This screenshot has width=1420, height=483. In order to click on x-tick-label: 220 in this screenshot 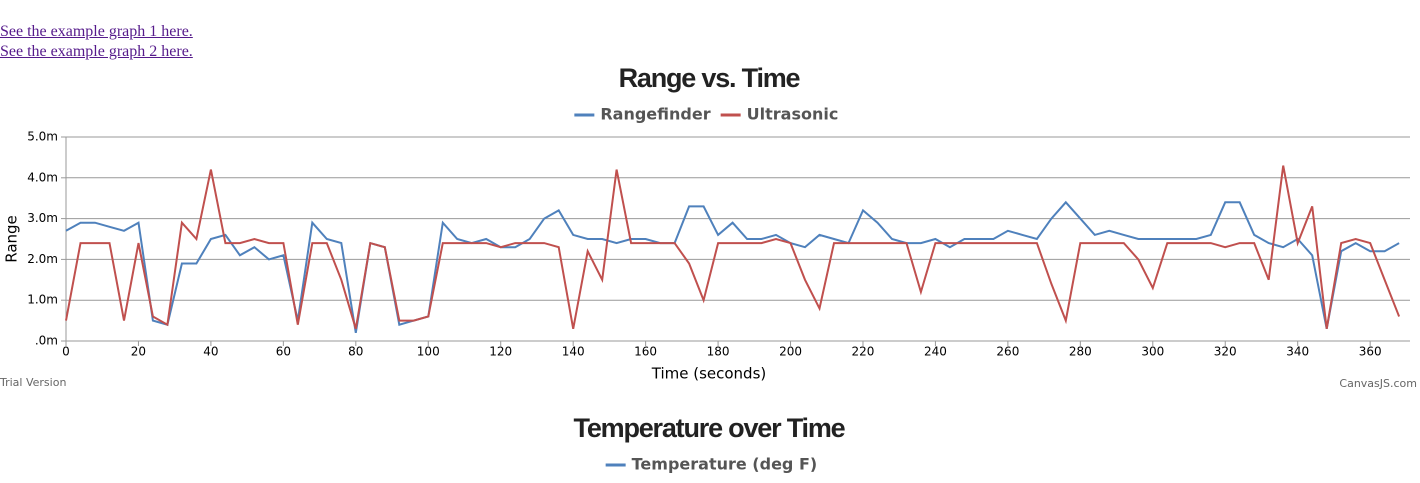, I will do `click(863, 352)`.